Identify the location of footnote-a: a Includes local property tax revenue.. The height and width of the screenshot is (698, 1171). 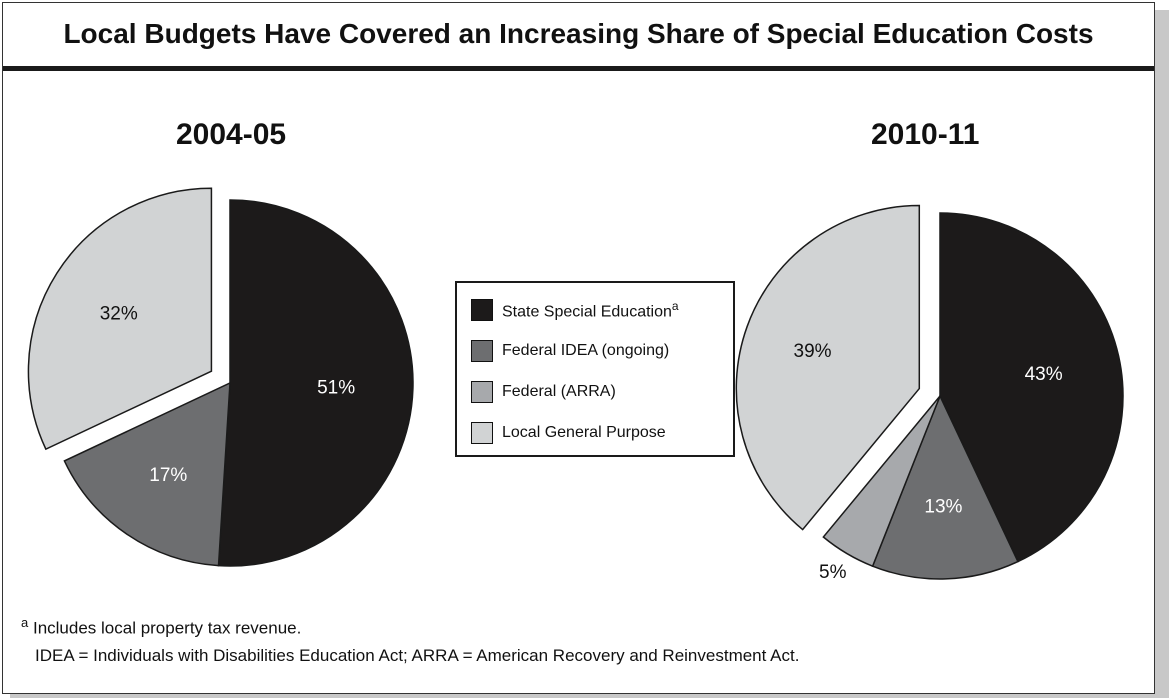
(161, 626).